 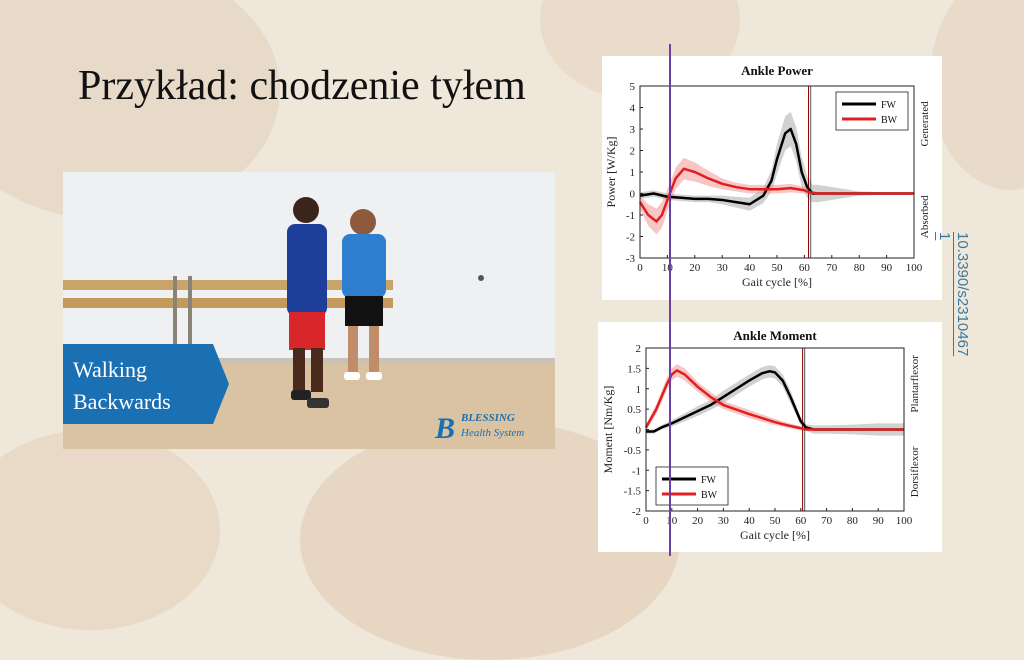 I want to click on y-tick-label: 0.5, so click(x=634, y=410).